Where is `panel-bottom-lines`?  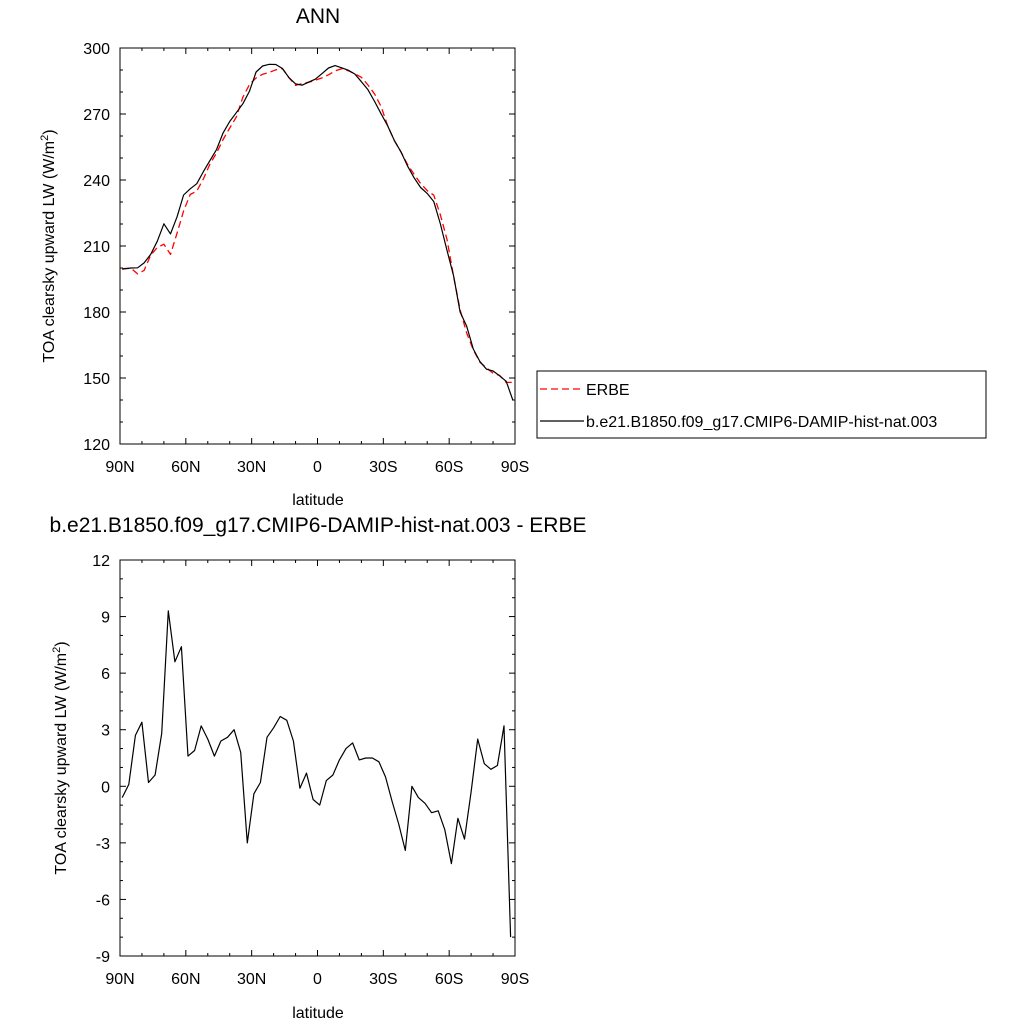 panel-bottom-lines is located at coordinates (316, 774).